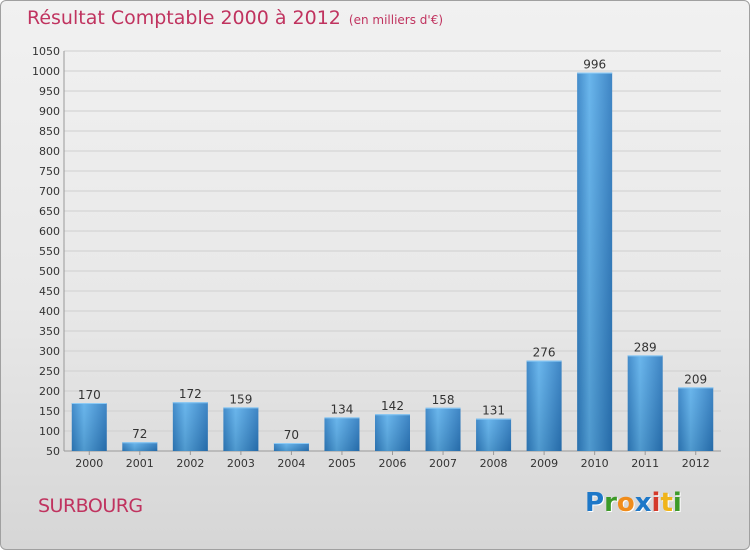  What do you see at coordinates (696, 419) in the screenshot?
I see `bar-shade-2012` at bounding box center [696, 419].